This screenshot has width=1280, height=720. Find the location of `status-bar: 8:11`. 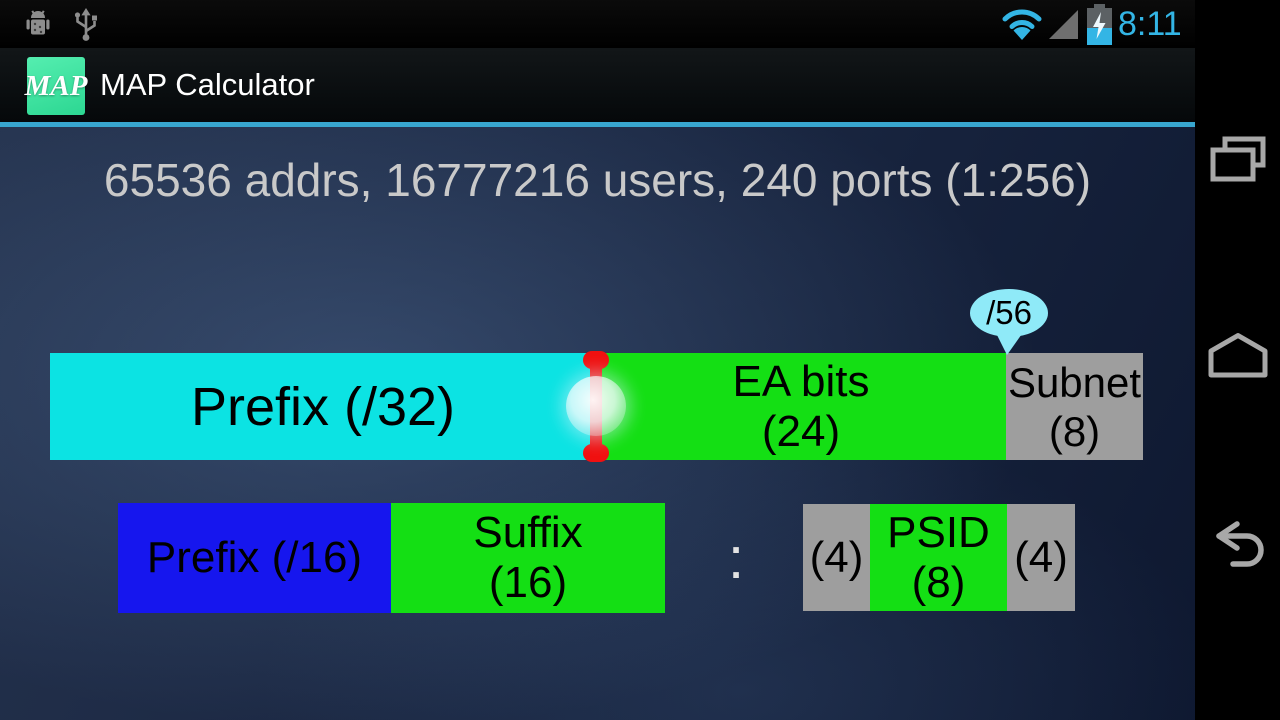

status-bar: 8:11 is located at coordinates (640, 24).